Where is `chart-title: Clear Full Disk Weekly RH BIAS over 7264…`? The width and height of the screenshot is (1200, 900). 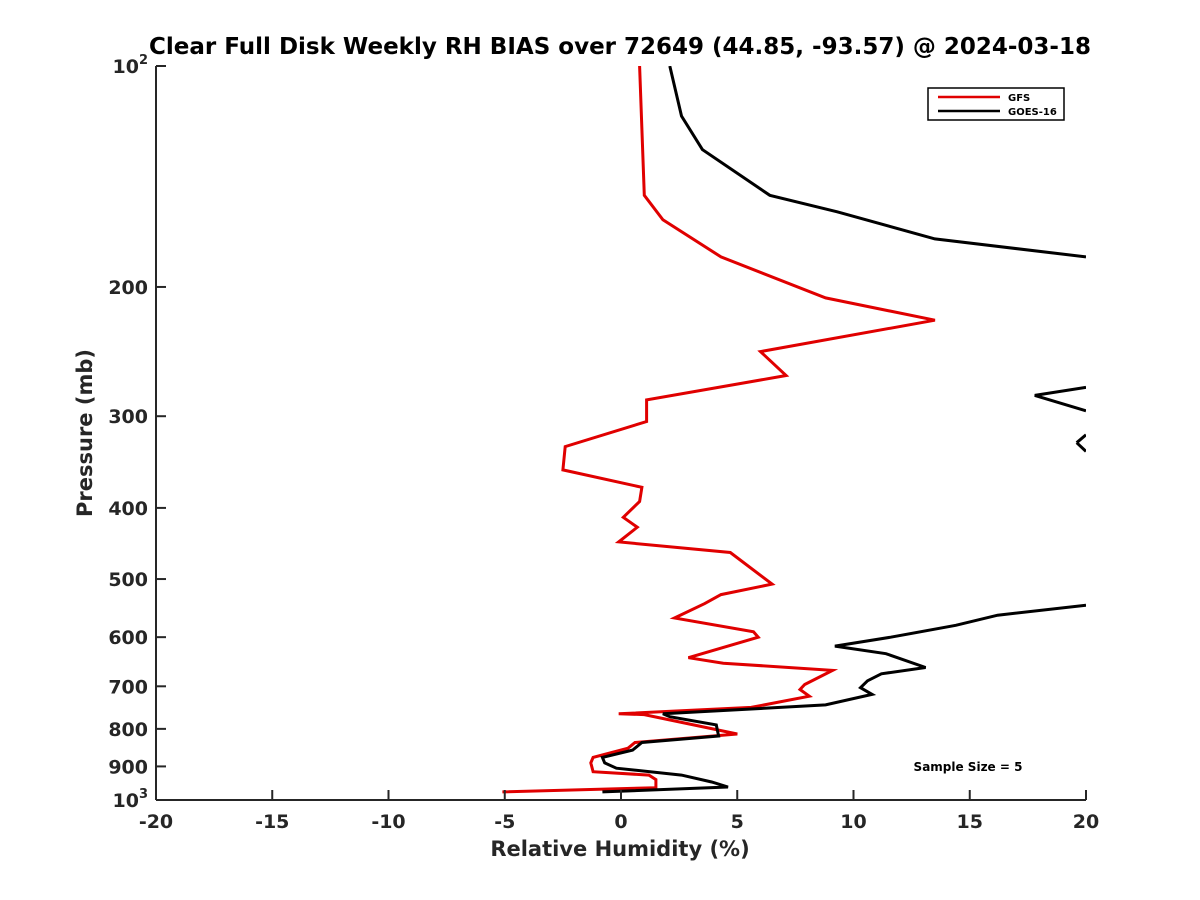 chart-title: Clear Full Disk Weekly RH BIAS over 7264… is located at coordinates (620, 47).